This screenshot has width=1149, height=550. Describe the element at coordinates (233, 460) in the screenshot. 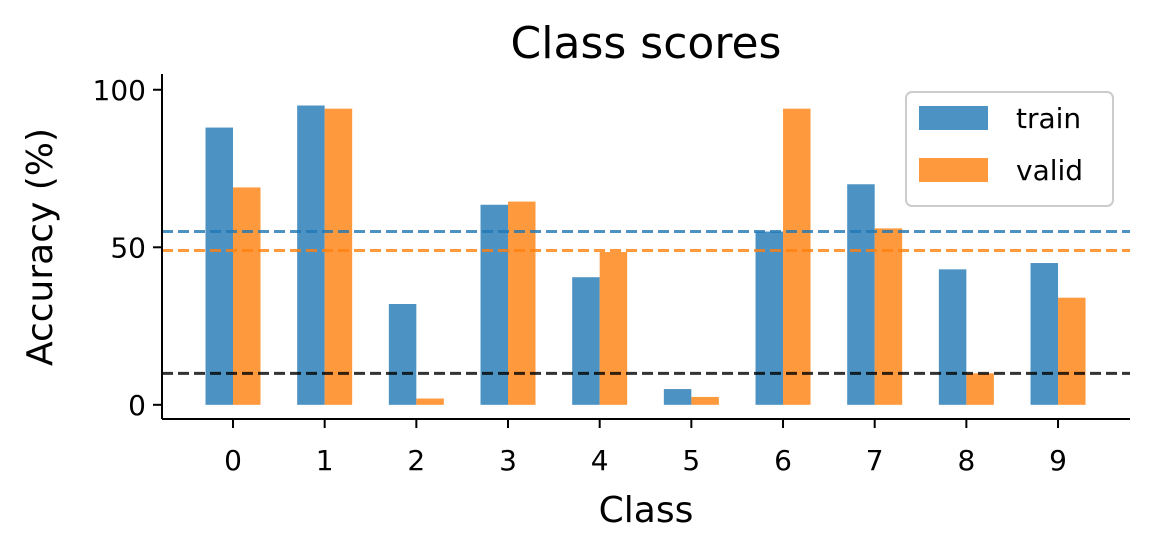

I see `x-tick-label-0: 0` at that location.